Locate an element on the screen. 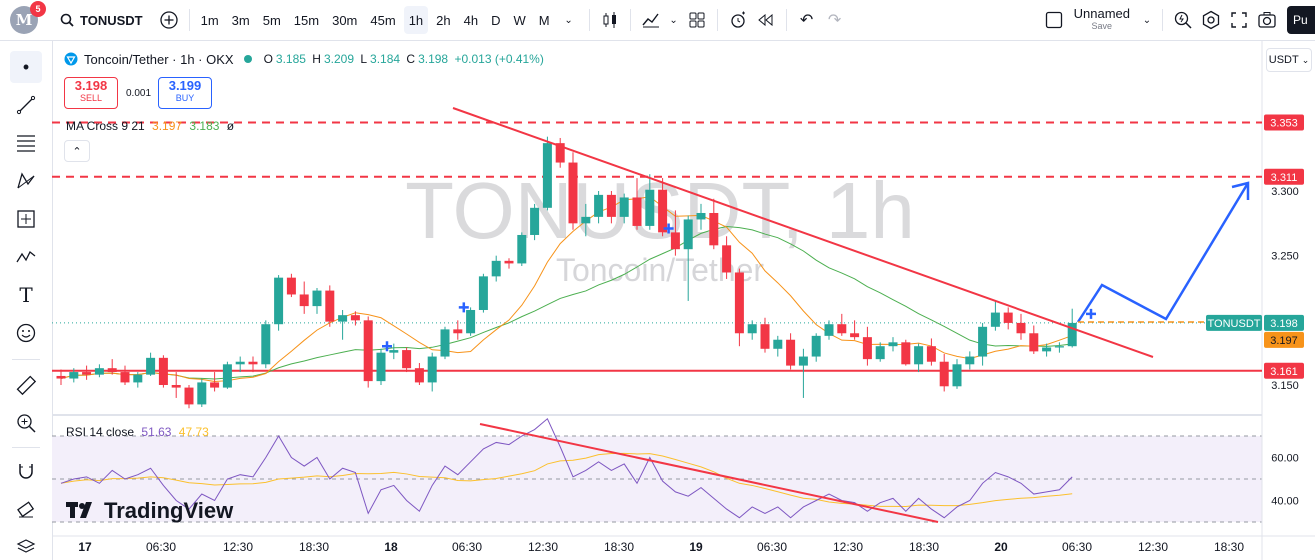  search-icon is located at coordinates (67, 20).